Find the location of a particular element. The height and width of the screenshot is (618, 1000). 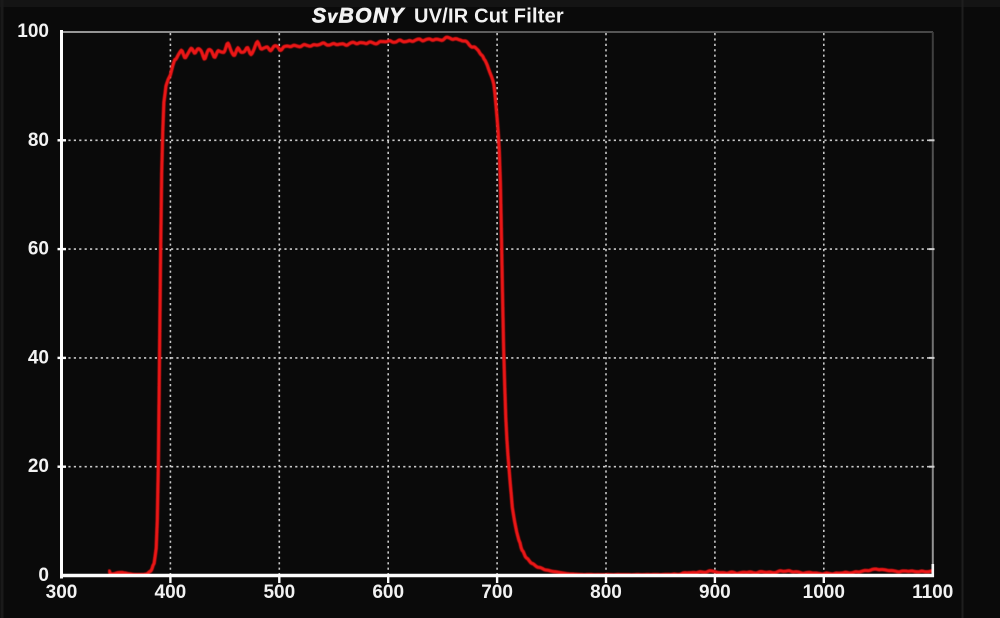

svg-text: 20 is located at coordinates (38, 466).